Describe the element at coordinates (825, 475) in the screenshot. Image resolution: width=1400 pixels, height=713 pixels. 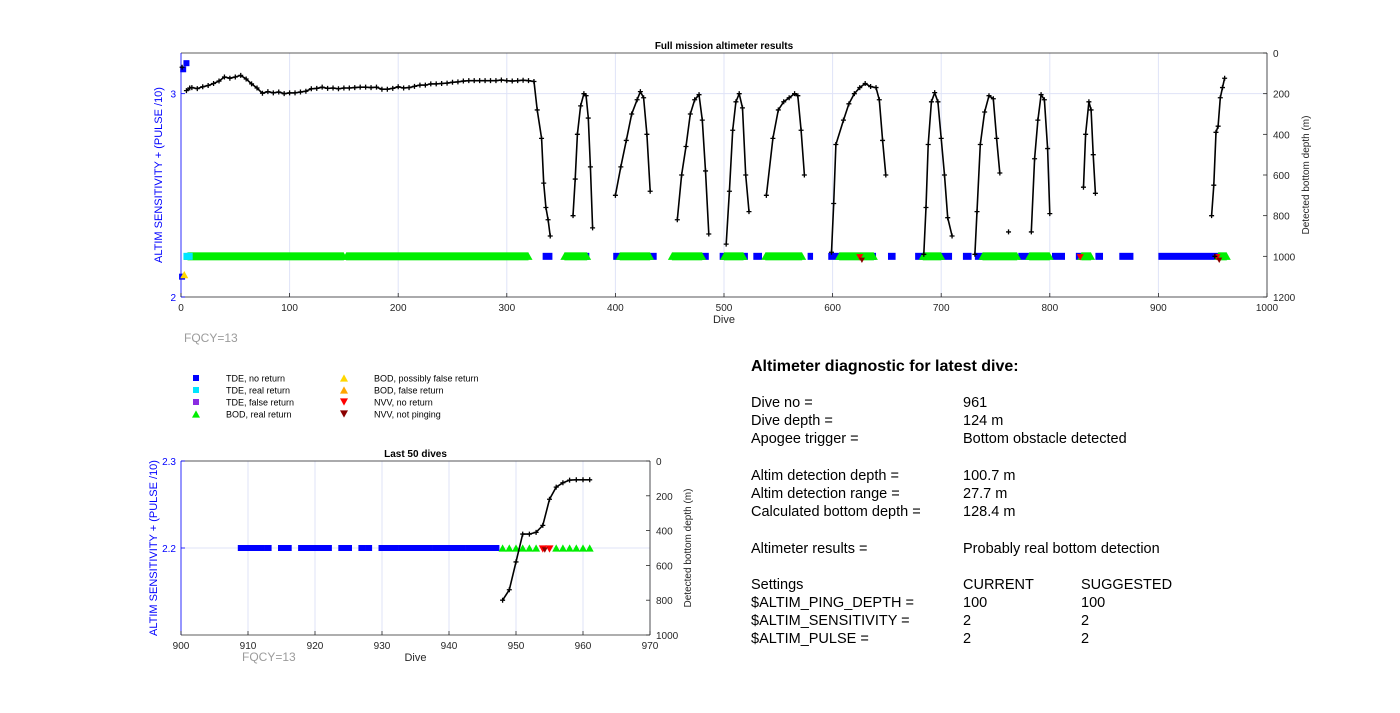
I see `detection-depth-label: Altim detection depth =` at that location.